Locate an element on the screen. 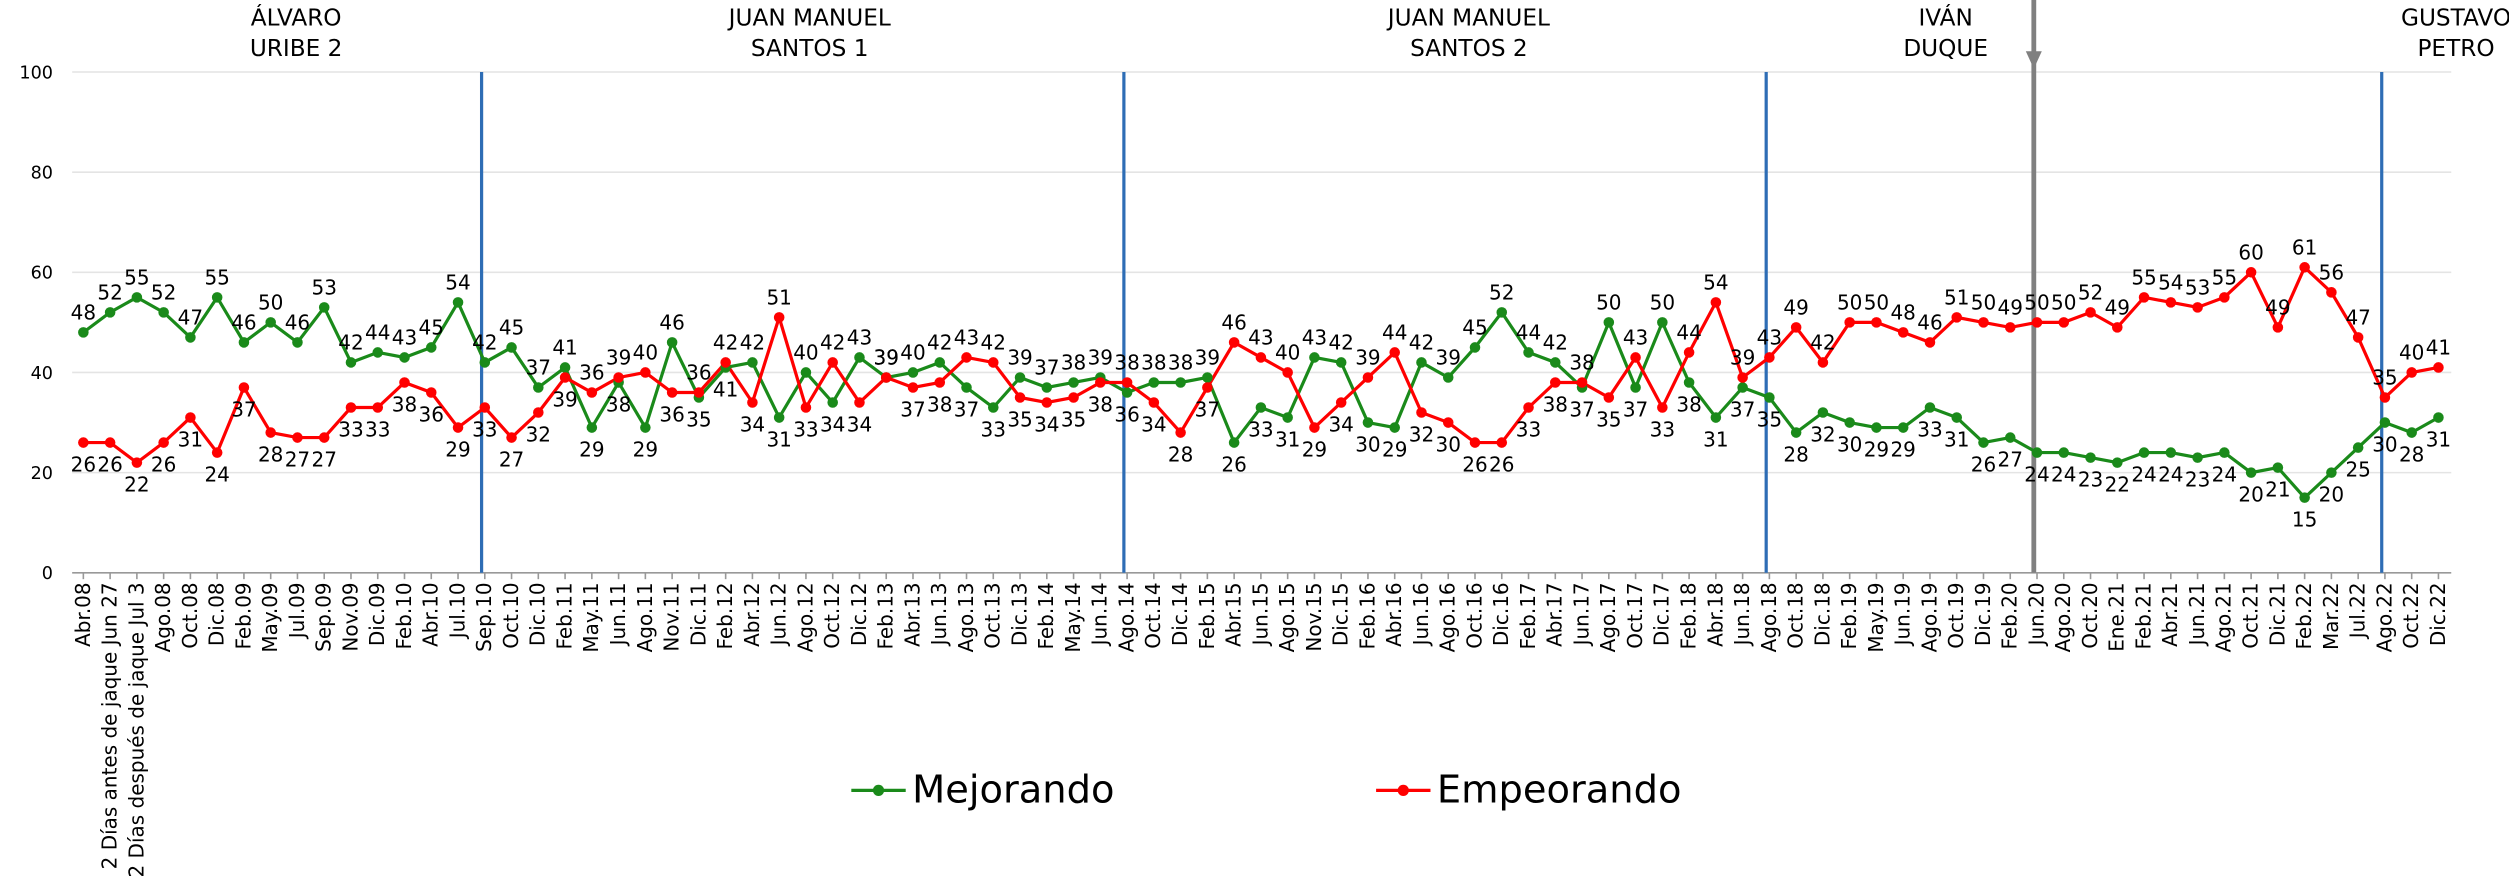  arrow-head is located at coordinates (2033, 60).